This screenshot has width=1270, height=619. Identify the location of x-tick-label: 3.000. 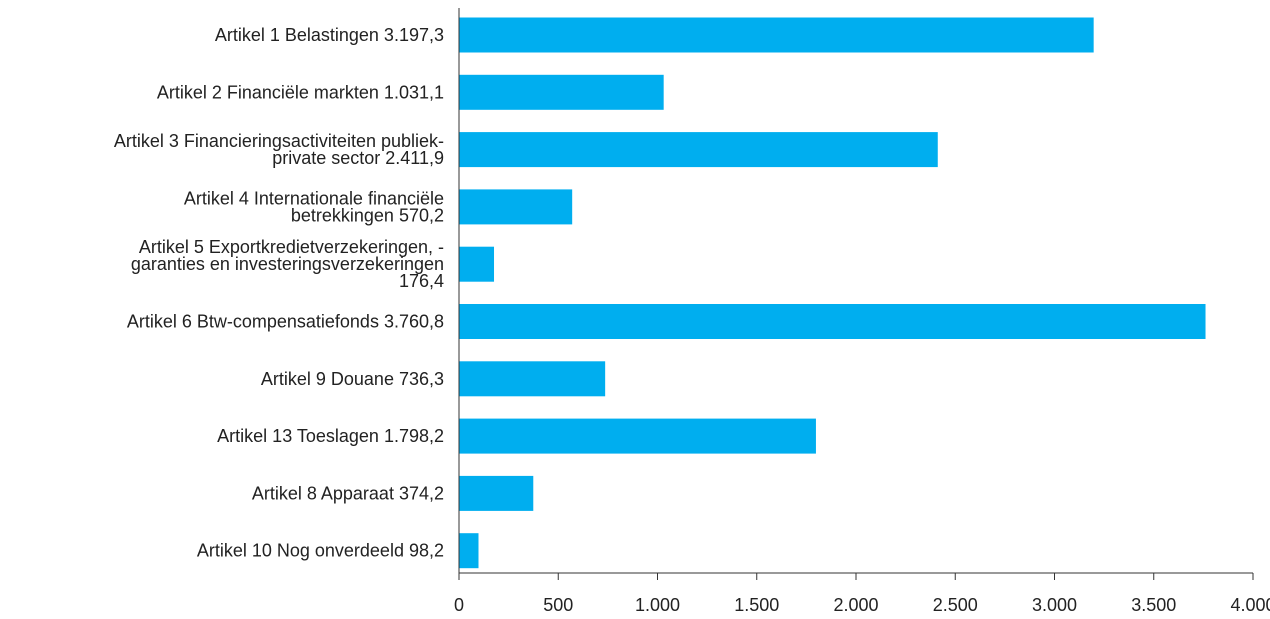
(1054, 605).